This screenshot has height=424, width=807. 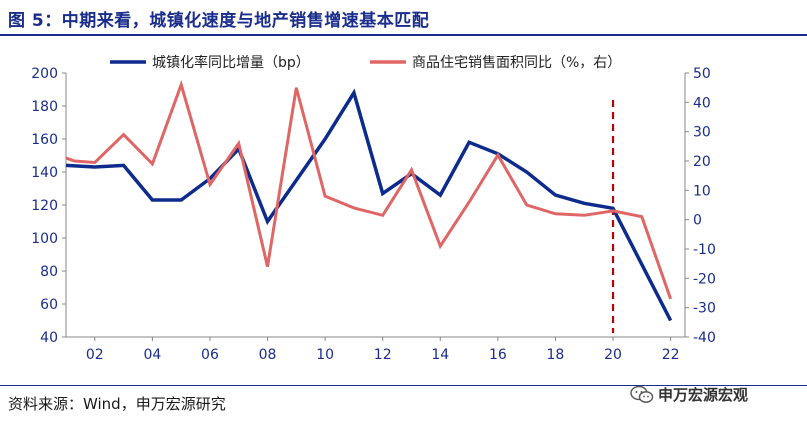 I want to click on y-right-tick-label: -40, so click(x=704, y=338).